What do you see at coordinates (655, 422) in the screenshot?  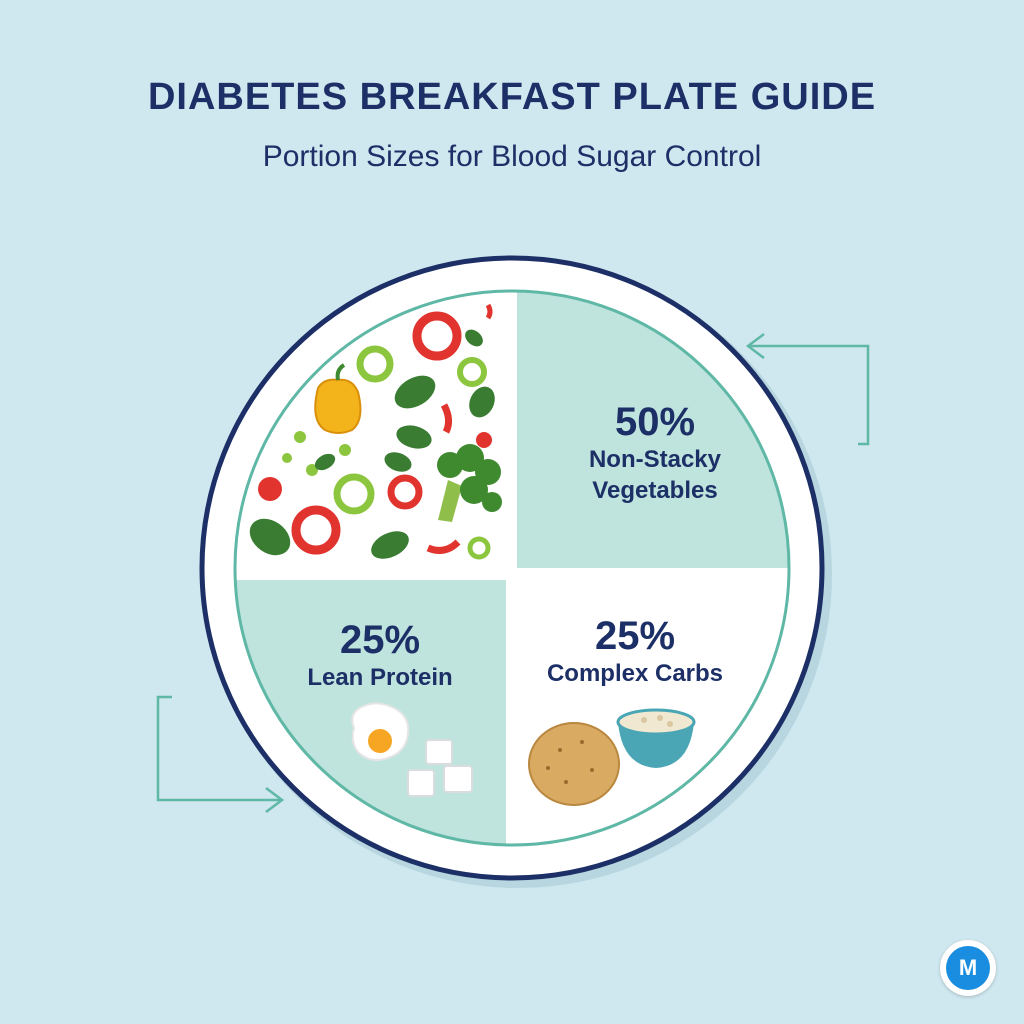 I see `vegetables-percent: 50%` at bounding box center [655, 422].